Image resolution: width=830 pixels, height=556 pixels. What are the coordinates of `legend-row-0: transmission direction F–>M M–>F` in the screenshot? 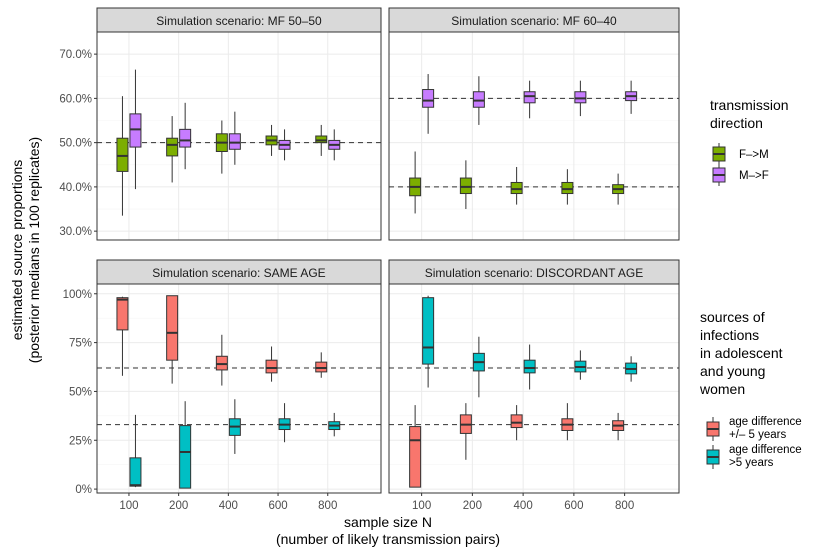 It's located at (749, 141).